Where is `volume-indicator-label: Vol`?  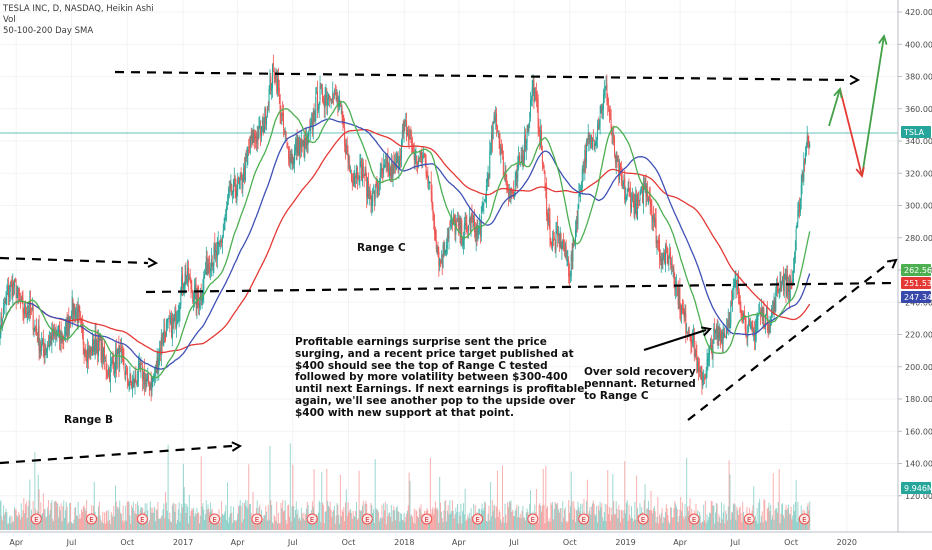 volume-indicator-label: Vol is located at coordinates (9, 20).